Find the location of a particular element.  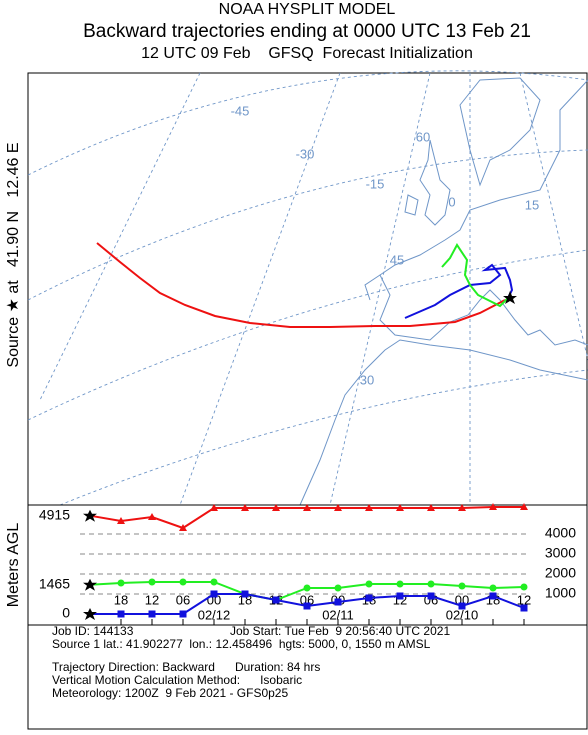

map-grid-label: -30 is located at coordinates (305, 153).